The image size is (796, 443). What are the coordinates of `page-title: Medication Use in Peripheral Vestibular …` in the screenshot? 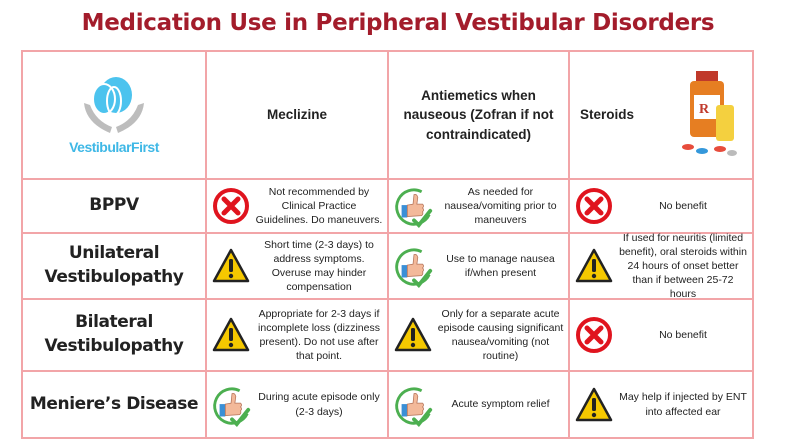 It's located at (398, 23).